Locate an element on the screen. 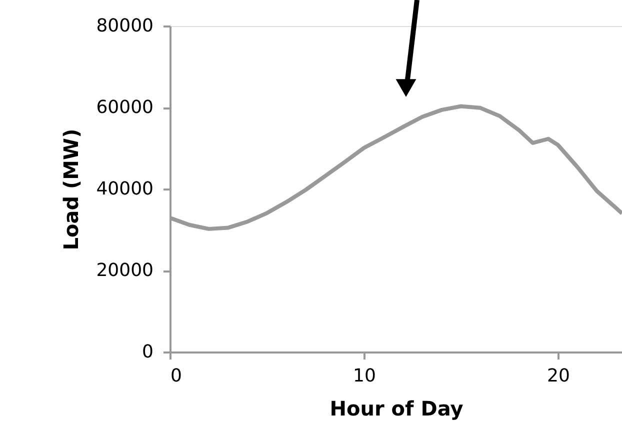  x-tick-label: 0 is located at coordinates (176, 376).